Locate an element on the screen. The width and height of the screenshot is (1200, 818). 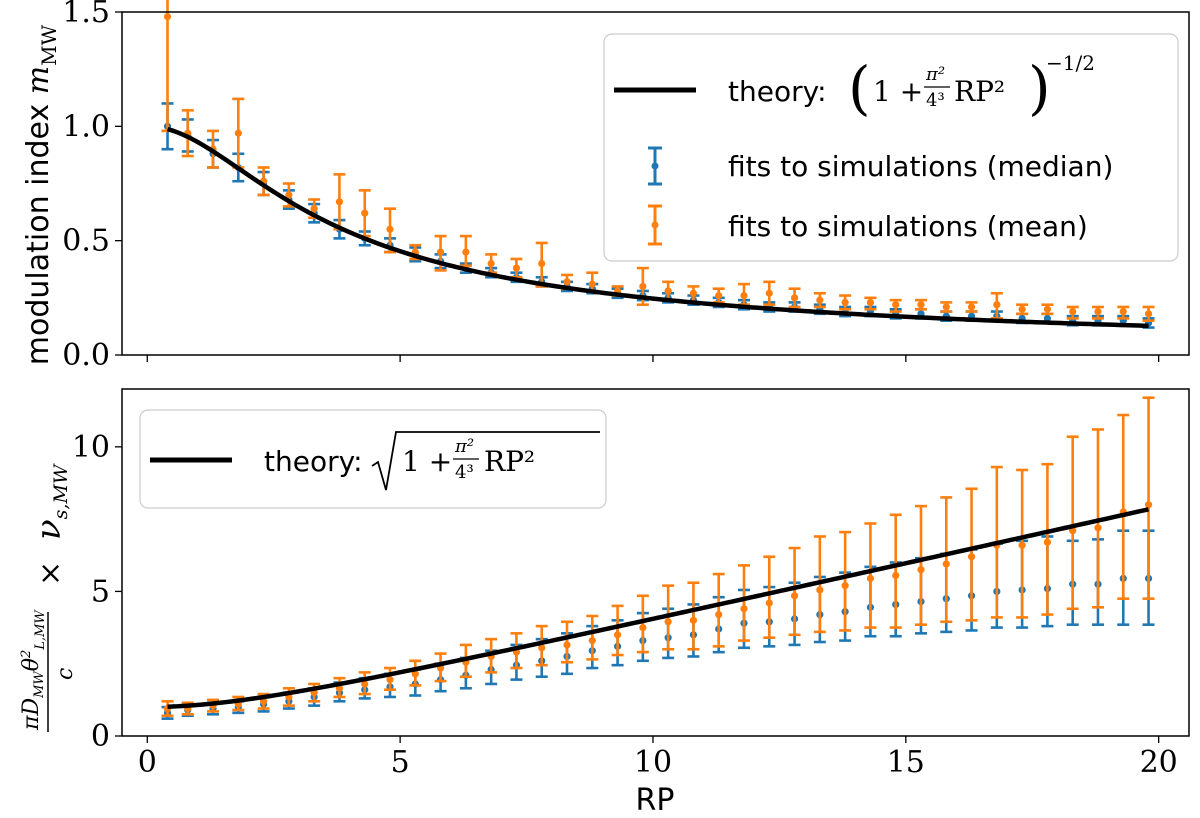
formula-open-paren: ( is located at coordinates (859, 88).